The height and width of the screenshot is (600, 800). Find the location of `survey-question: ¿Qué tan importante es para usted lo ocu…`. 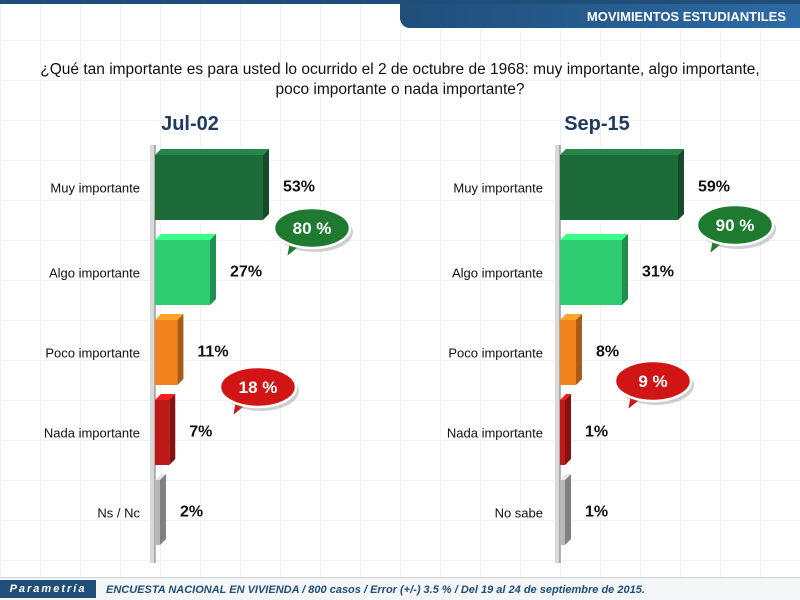

survey-question: ¿Qué tan importante es para usted lo ocu… is located at coordinates (400, 79).